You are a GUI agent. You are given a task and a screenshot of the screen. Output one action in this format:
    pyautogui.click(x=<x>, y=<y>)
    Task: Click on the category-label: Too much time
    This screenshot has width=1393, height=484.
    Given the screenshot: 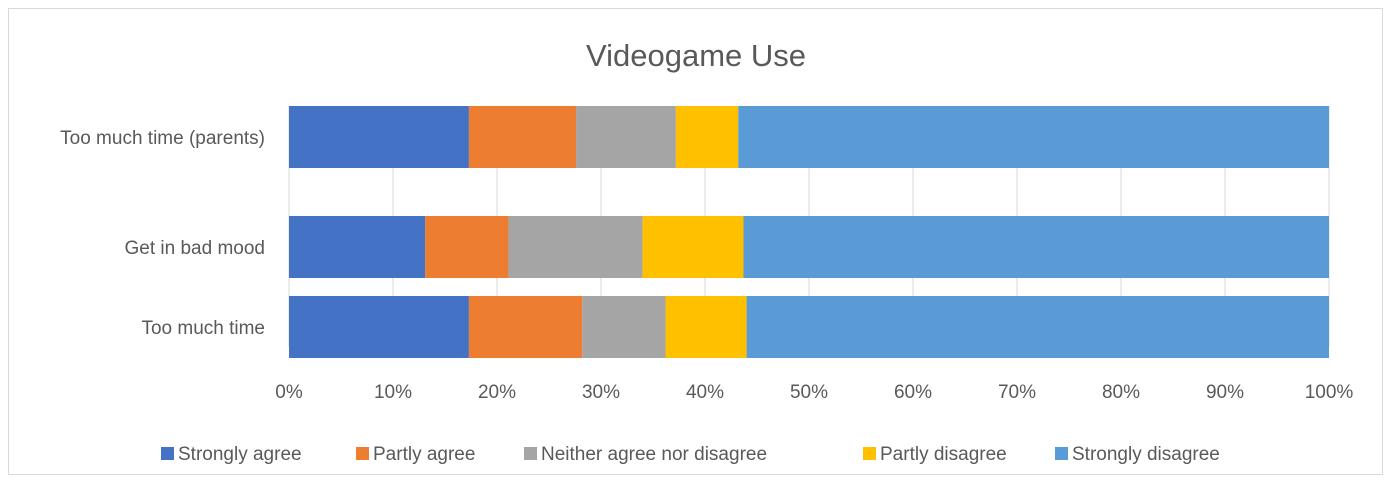 What is the action you would take?
    pyautogui.click(x=203, y=328)
    